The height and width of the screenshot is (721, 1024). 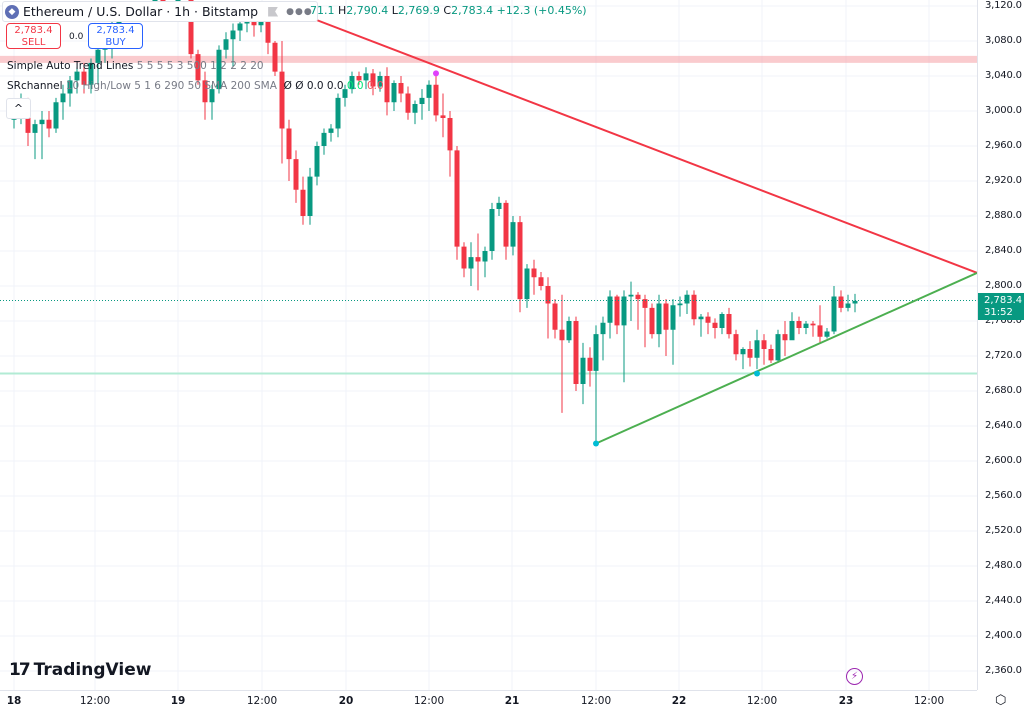 I want to click on indicator-name: SRchannel, so click(x=35, y=86).